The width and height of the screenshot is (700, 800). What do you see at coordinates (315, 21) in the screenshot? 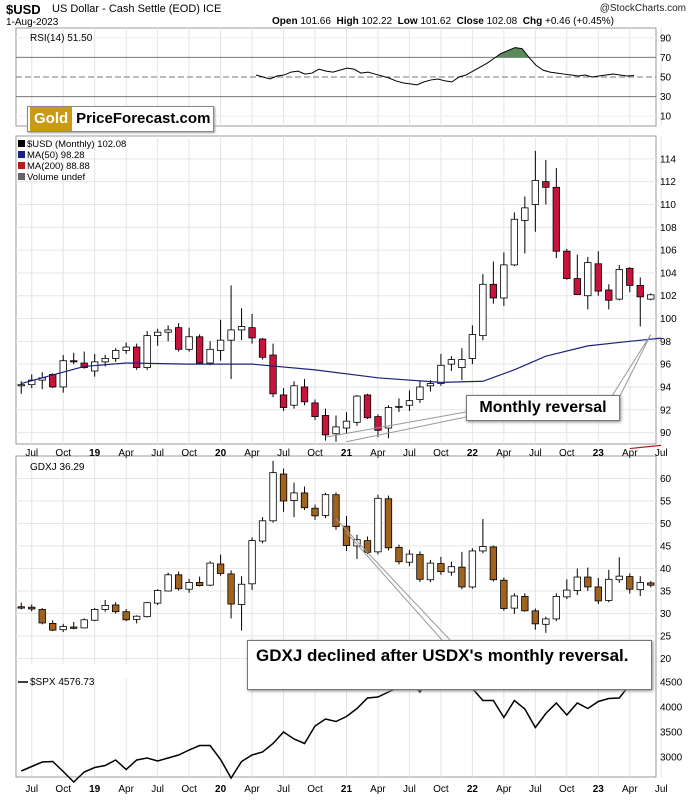
I see `open-value: 101.66` at bounding box center [315, 21].